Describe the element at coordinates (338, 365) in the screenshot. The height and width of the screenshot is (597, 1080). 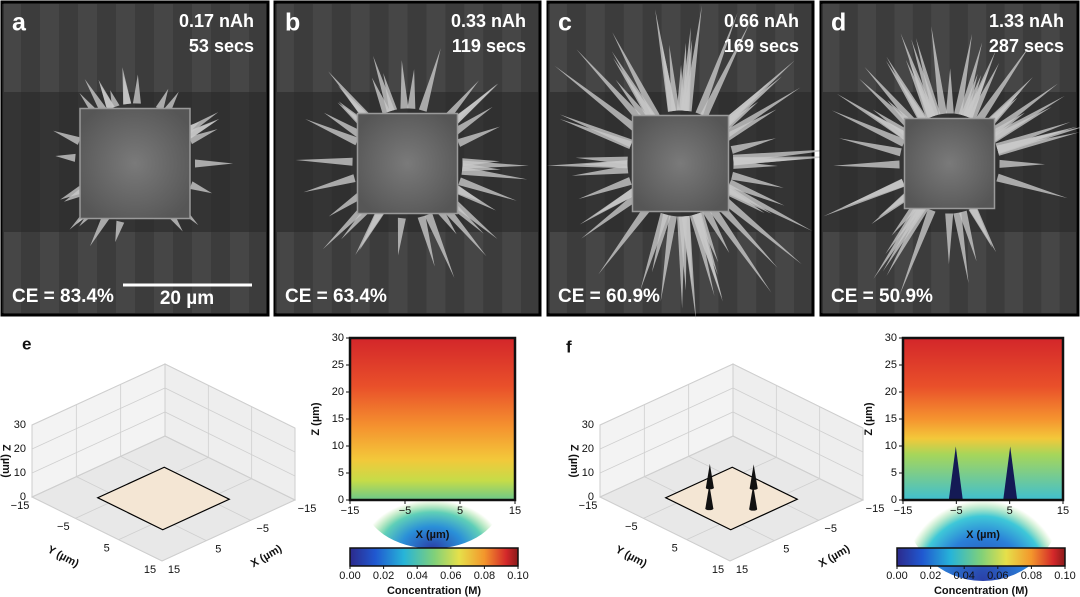
I see `y-tick-label: 25` at that location.